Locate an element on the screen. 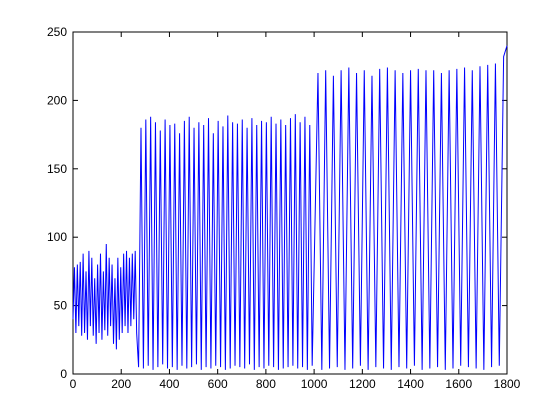 The width and height of the screenshot is (560, 420). x-tick-label: 1600 is located at coordinates (458, 384).